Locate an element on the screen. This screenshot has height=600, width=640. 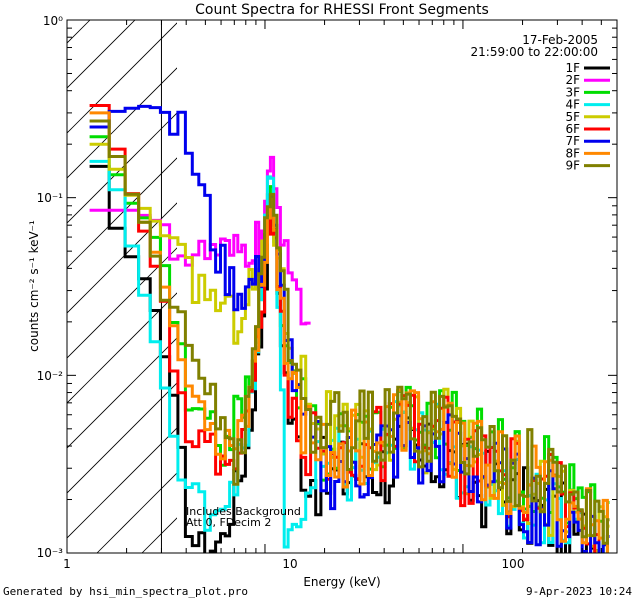
timestamp-footer: 9-Apr-2023 10:24 is located at coordinates (579, 591).